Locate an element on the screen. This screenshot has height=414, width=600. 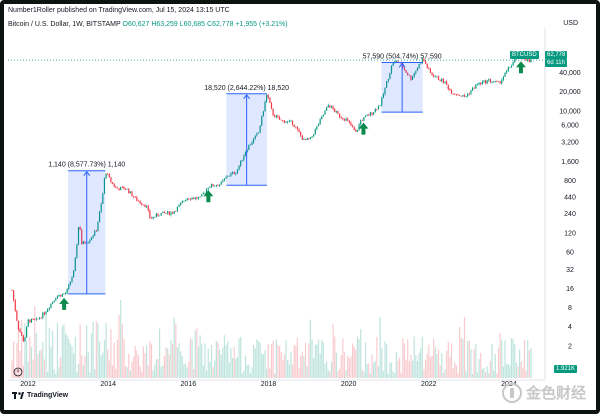
y-tick-label: 32 is located at coordinates (570, 270).